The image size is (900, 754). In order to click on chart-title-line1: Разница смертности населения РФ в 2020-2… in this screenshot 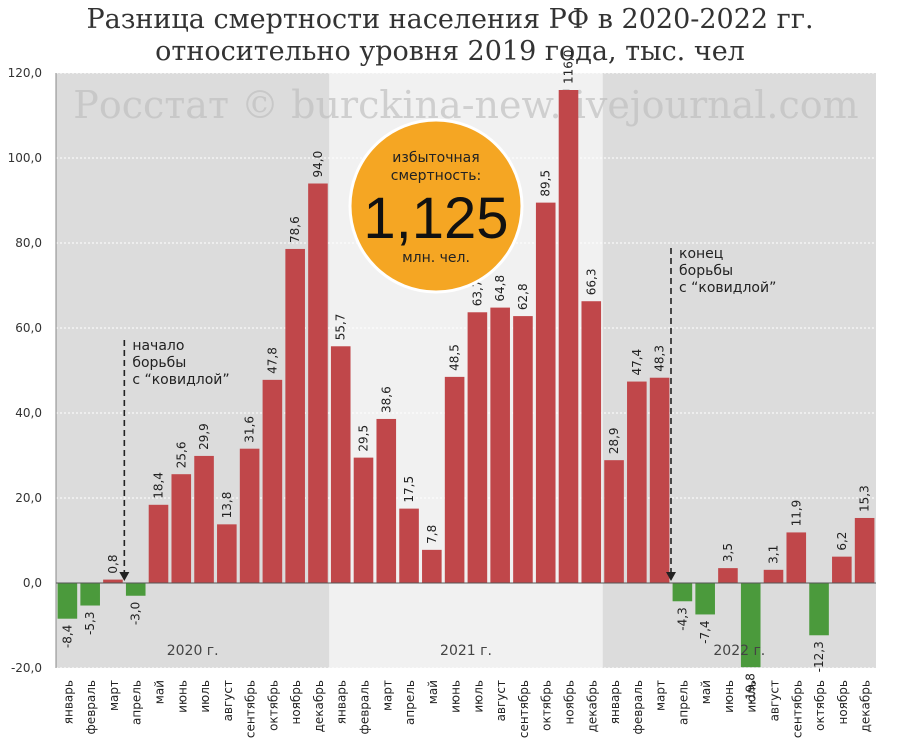, I will do `click(450, 19)`.